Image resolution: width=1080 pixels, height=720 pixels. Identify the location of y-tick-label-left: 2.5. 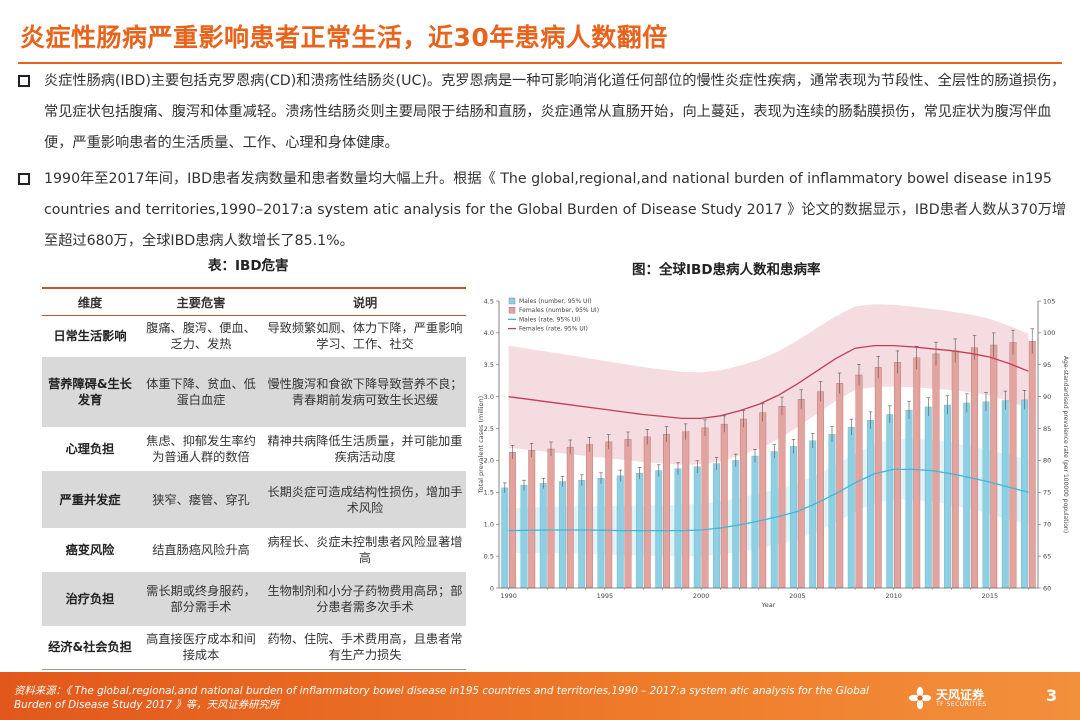
(489, 429).